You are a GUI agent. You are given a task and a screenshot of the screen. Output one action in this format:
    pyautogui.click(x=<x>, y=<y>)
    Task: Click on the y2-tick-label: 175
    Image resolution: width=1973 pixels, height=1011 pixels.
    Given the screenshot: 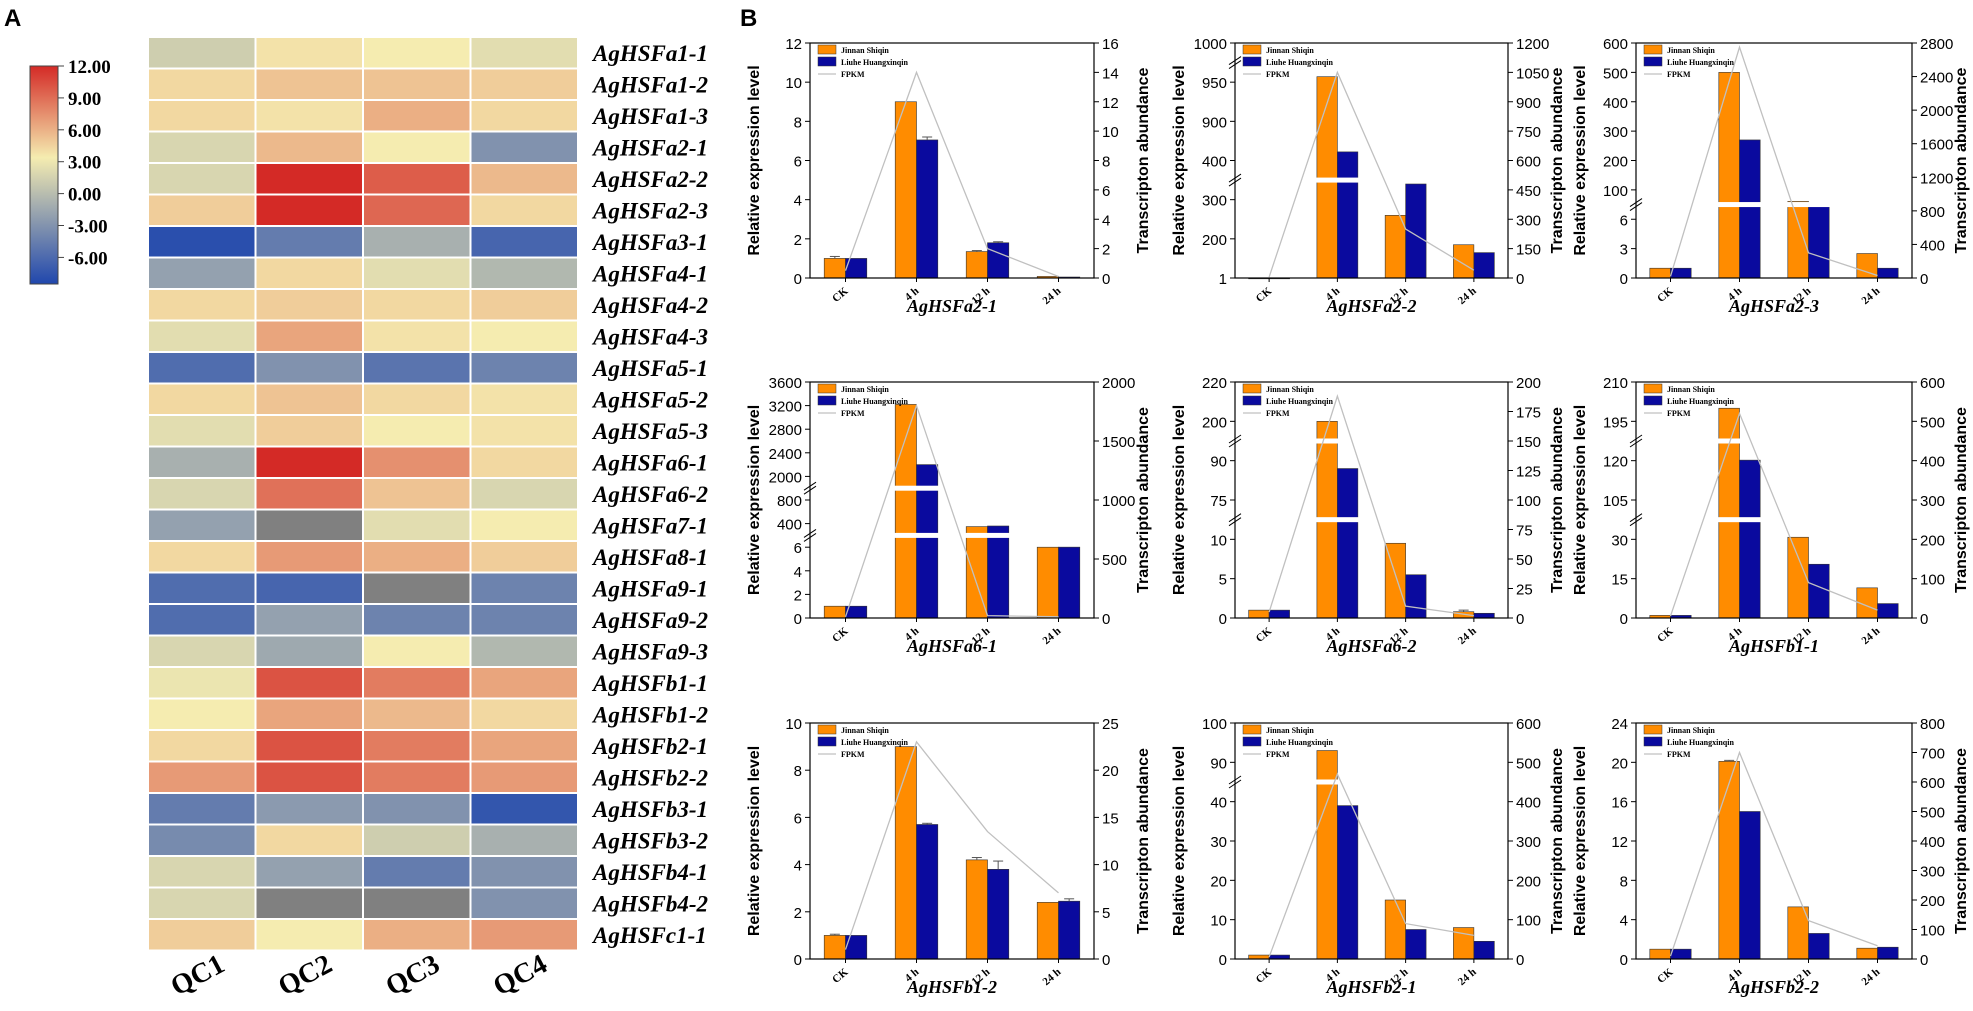 What is the action you would take?
    pyautogui.click(x=1528, y=413)
    